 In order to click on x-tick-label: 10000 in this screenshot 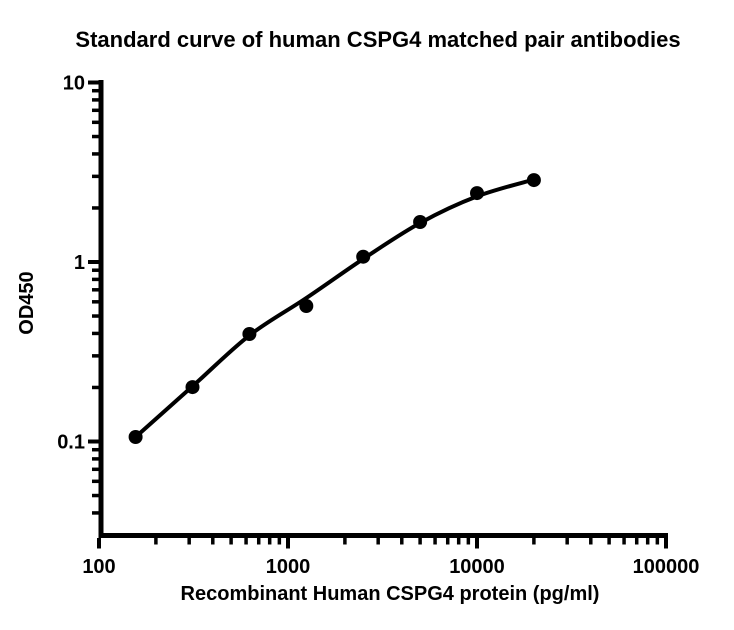, I will do `click(477, 567)`.